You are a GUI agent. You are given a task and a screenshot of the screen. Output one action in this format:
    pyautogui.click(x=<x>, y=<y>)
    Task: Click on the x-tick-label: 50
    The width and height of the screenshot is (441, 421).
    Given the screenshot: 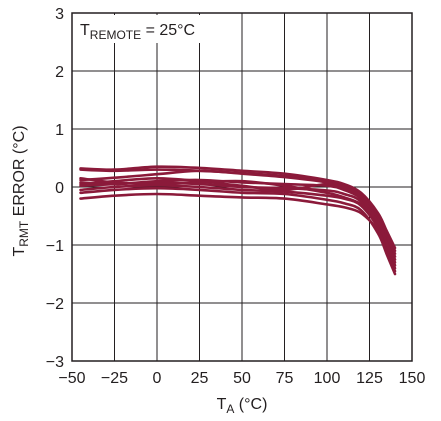 What is the action you would take?
    pyautogui.click(x=242, y=378)
    